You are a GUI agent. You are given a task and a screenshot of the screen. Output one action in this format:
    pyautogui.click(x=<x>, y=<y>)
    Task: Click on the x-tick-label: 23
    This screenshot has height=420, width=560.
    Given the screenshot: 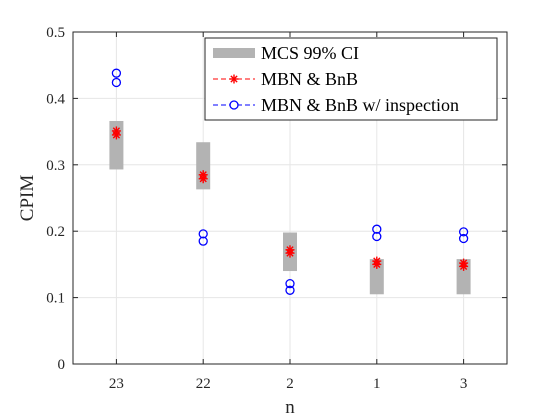 What is the action you would take?
    pyautogui.click(x=116, y=384)
    